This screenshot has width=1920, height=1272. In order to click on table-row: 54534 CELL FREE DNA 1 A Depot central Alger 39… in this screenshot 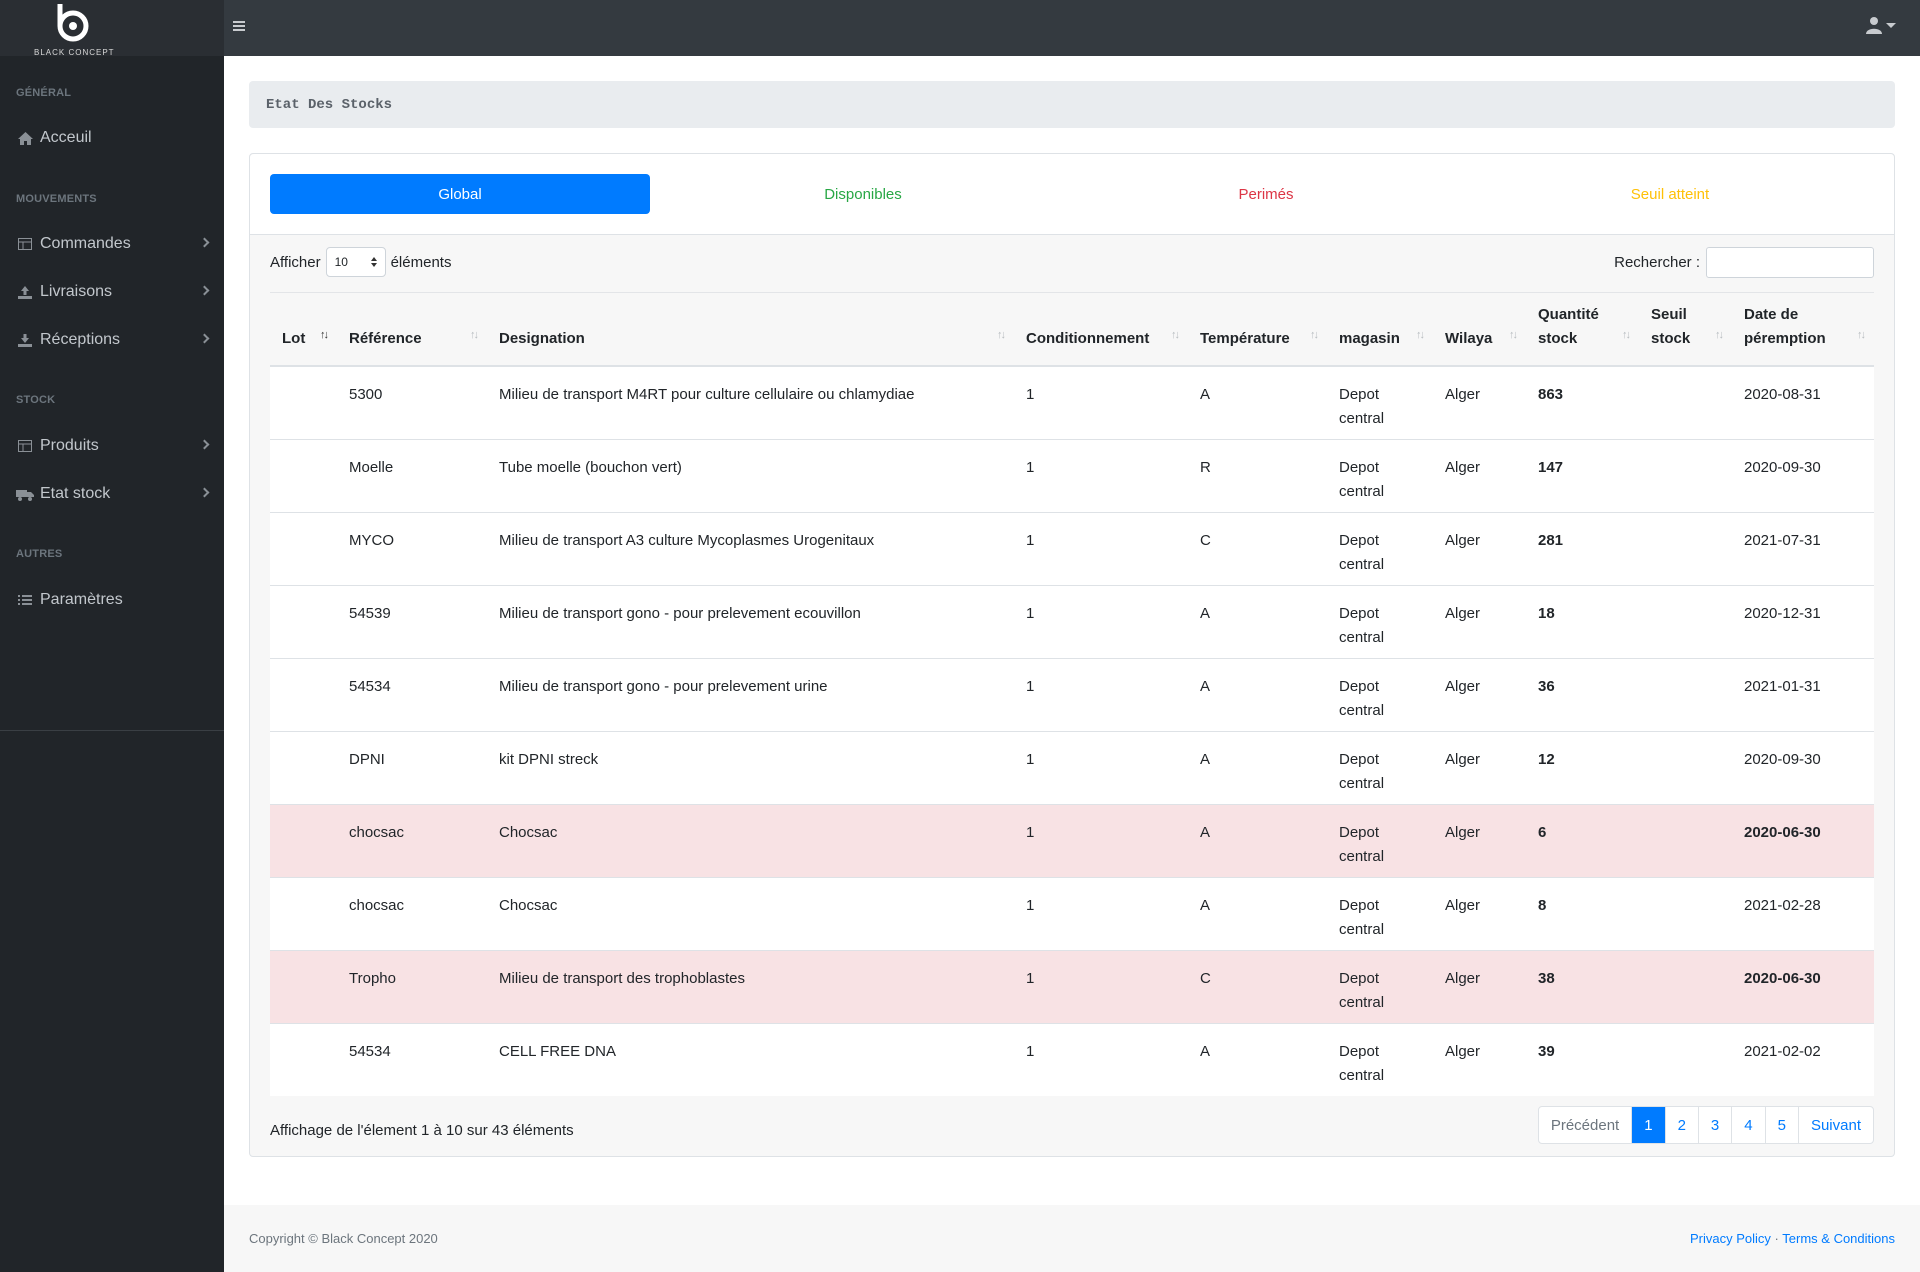, I will do `click(1072, 1059)`.